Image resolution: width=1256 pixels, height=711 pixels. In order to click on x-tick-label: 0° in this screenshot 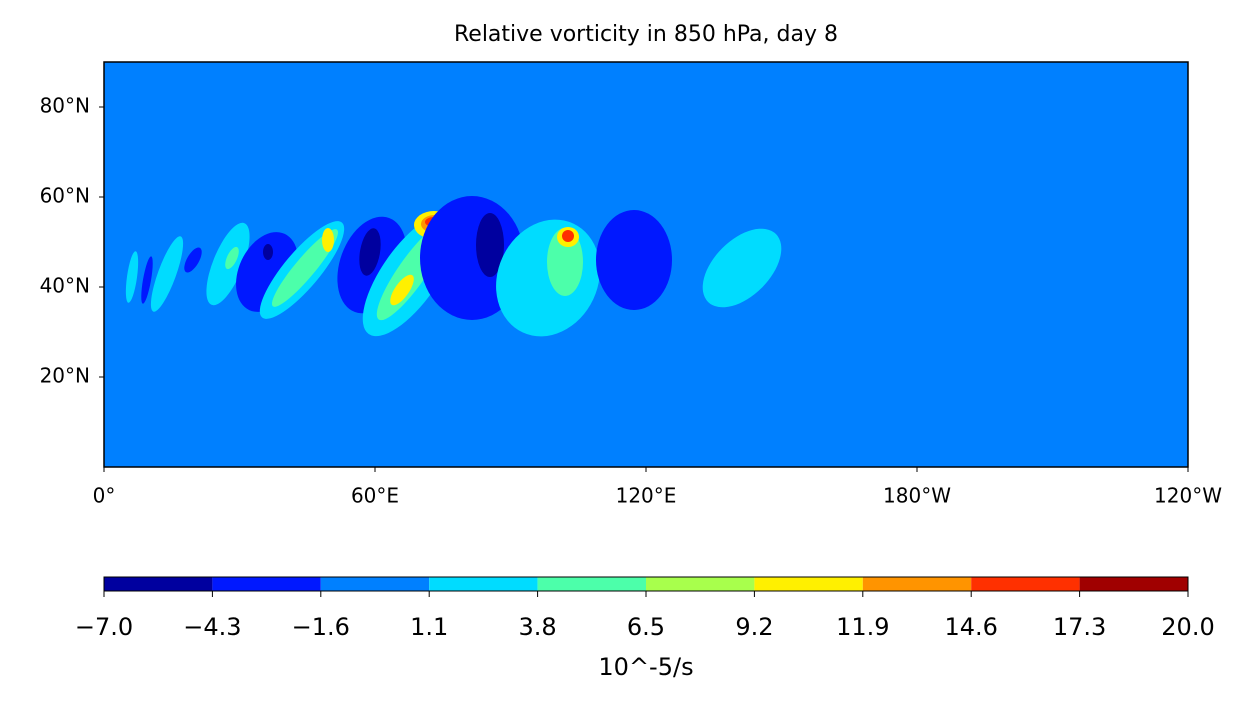, I will do `click(104, 496)`.